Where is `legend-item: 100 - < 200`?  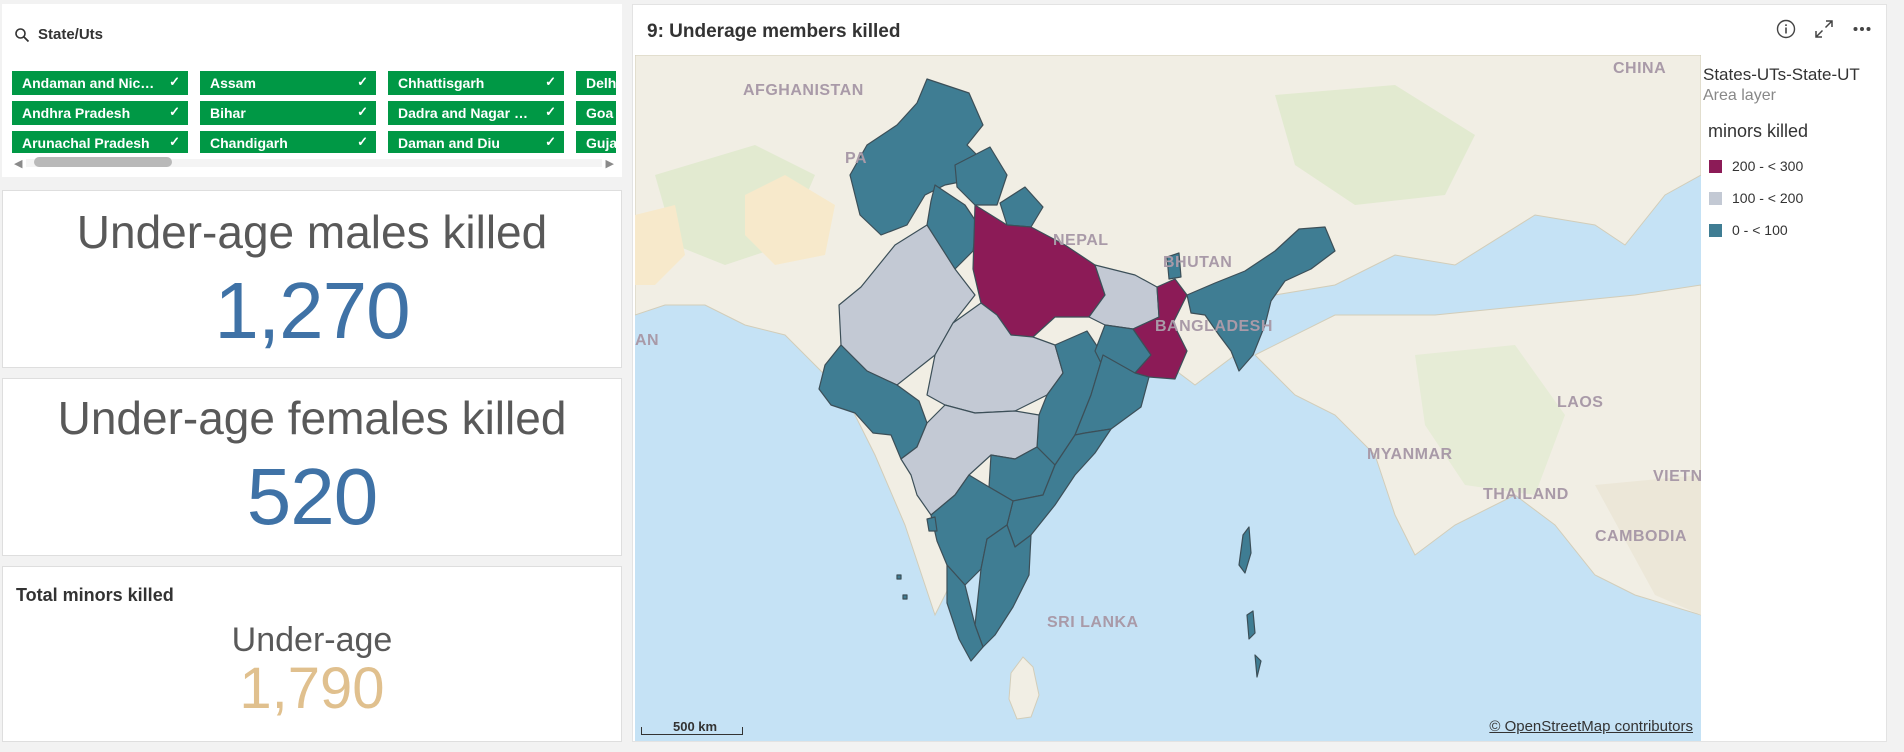
legend-item: 100 - < 200 is located at coordinates (1796, 198).